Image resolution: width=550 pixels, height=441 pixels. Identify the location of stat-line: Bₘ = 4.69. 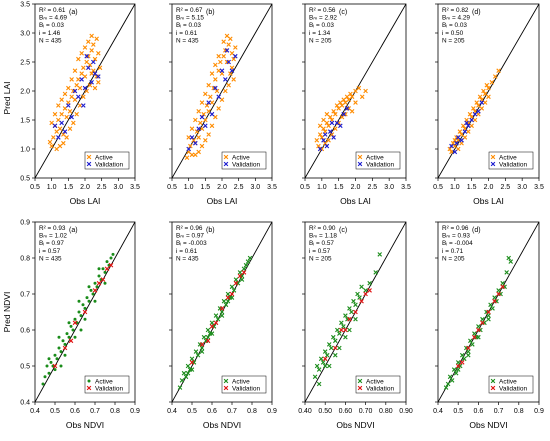
(53, 18).